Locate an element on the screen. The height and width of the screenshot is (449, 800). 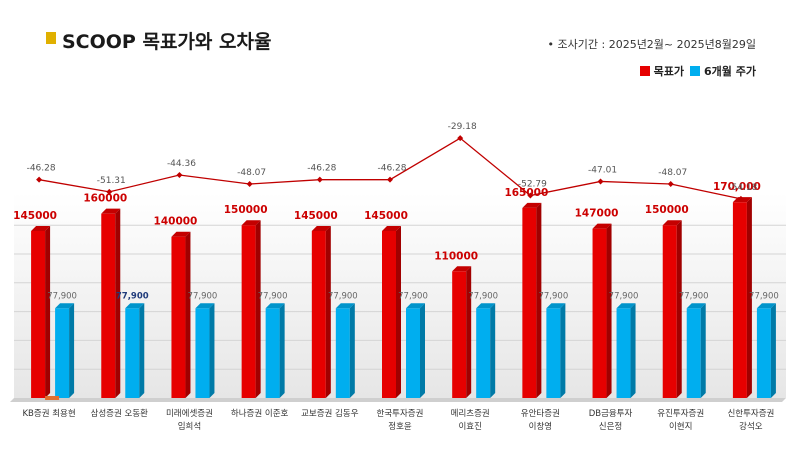
first-bar-base-marker is located at coordinates (52, 398).